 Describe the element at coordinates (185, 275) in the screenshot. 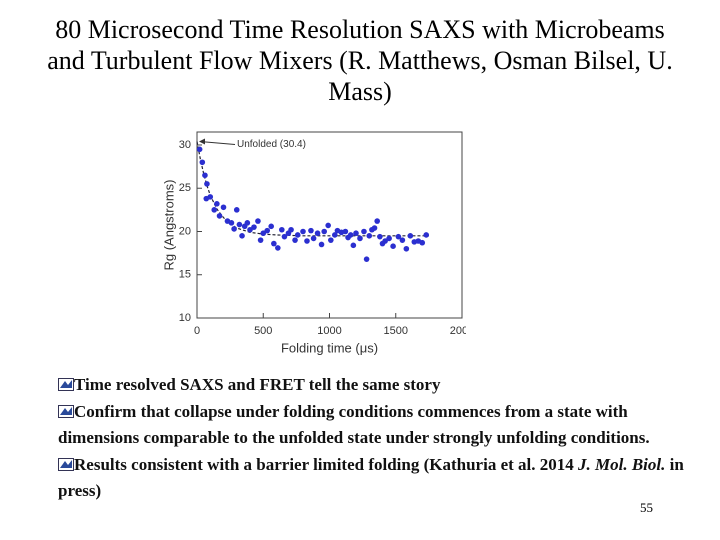

I see `y-tick-label: 15` at that location.